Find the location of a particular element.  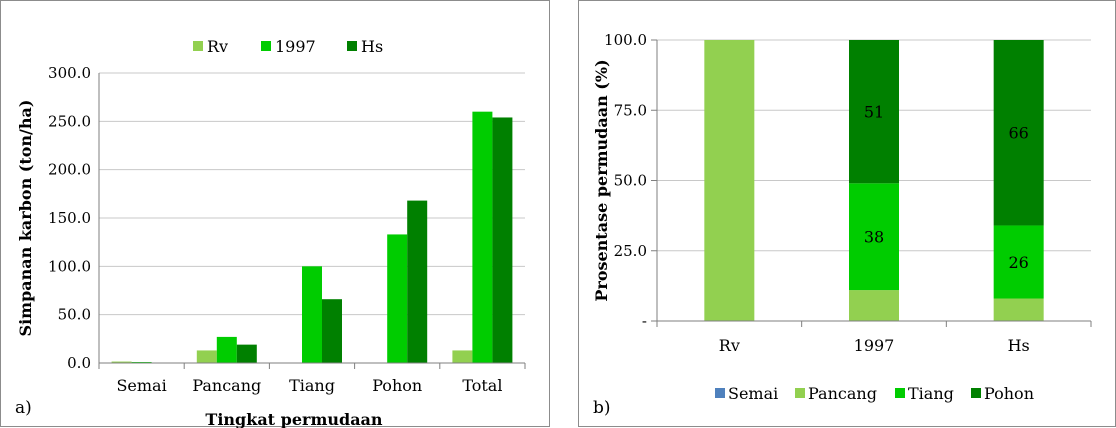

legend-label-semai: Semai is located at coordinates (753, 393).